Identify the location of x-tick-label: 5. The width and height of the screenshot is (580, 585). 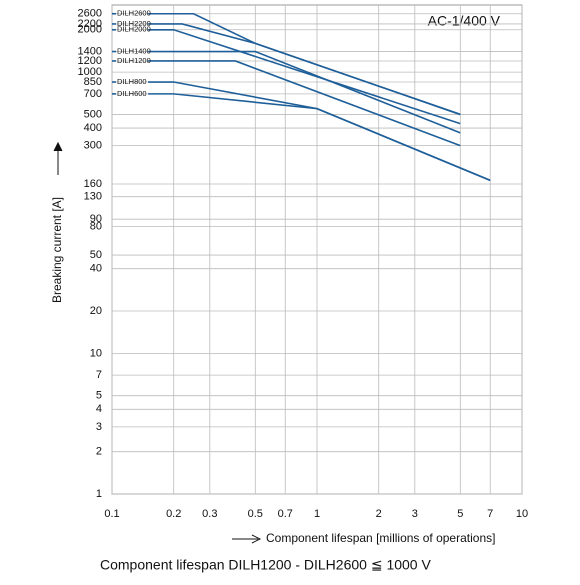
(460, 514).